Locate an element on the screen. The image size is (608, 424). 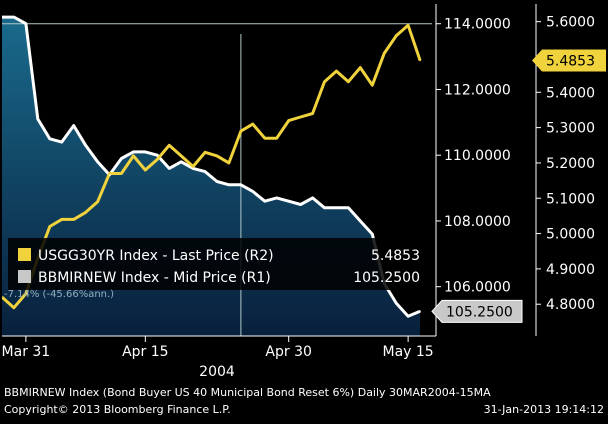
legend-entry-label: USGG30YR Index - Last Price (R2) is located at coordinates (156, 256).